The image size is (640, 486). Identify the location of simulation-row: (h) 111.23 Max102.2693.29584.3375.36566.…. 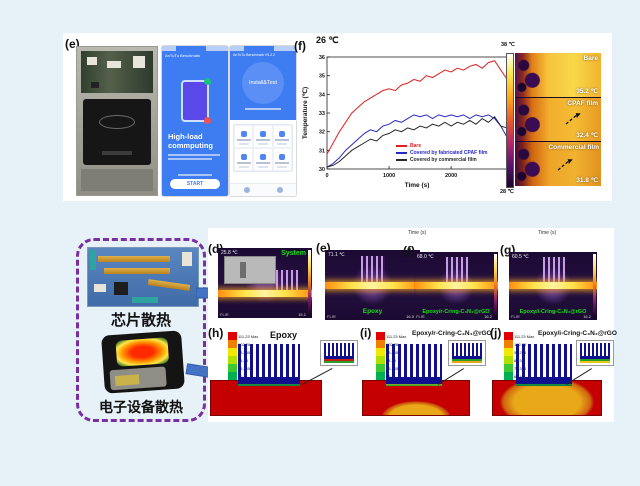
(412, 373).